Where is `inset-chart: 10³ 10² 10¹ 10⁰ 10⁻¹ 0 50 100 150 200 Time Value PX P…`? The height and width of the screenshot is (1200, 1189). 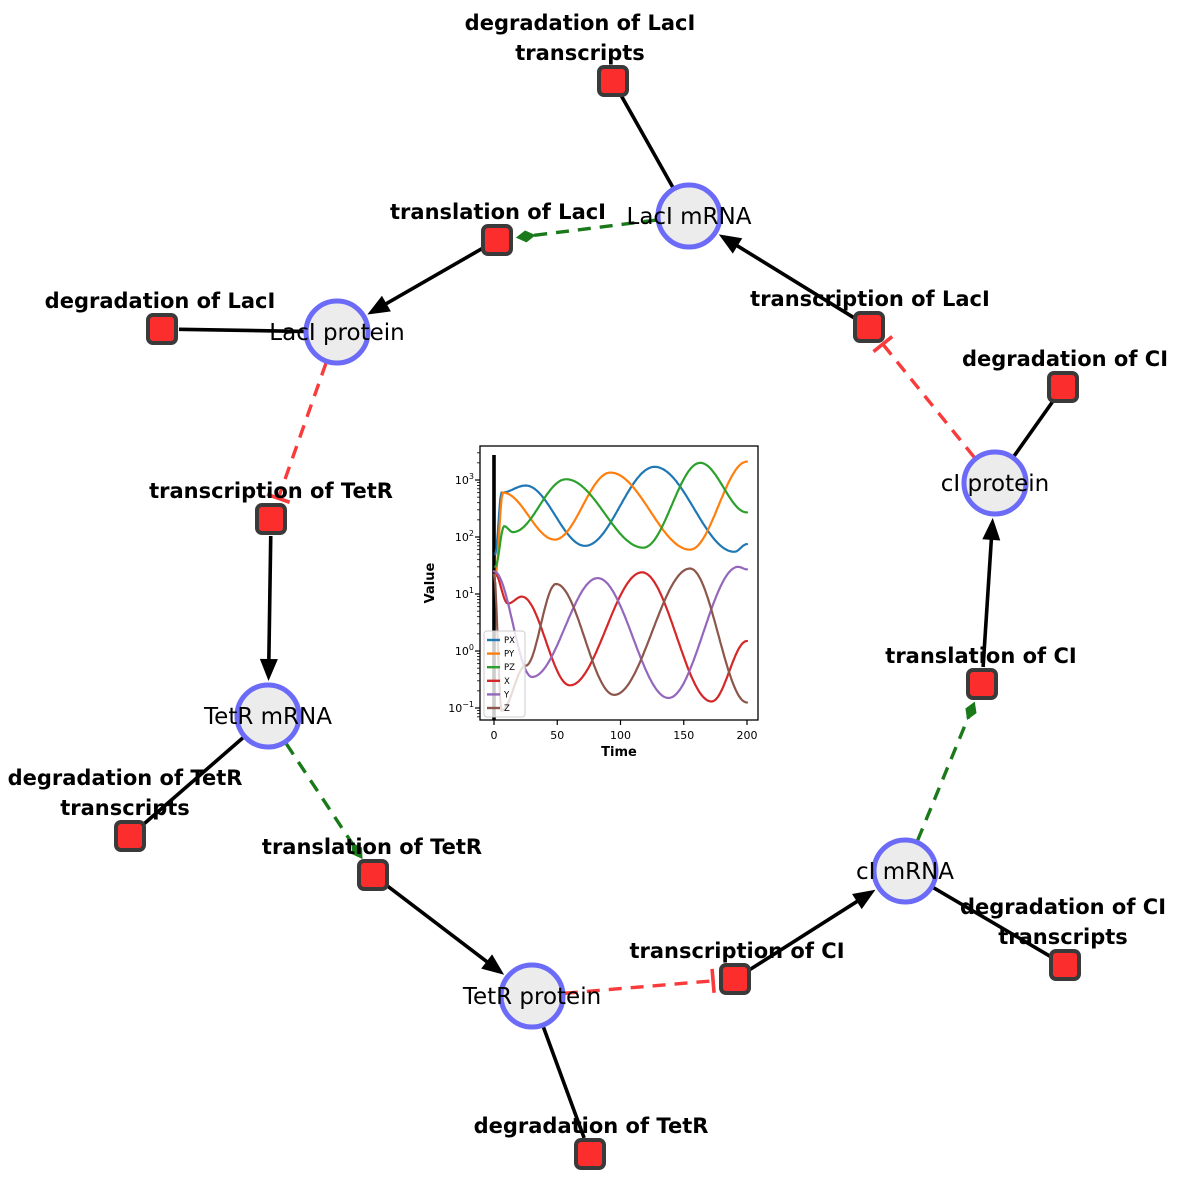 inset-chart: 10³ 10² 10¹ 10⁰ 10⁻¹ 0 50 100 150 200 Time Value PX P… is located at coordinates (591, 602).